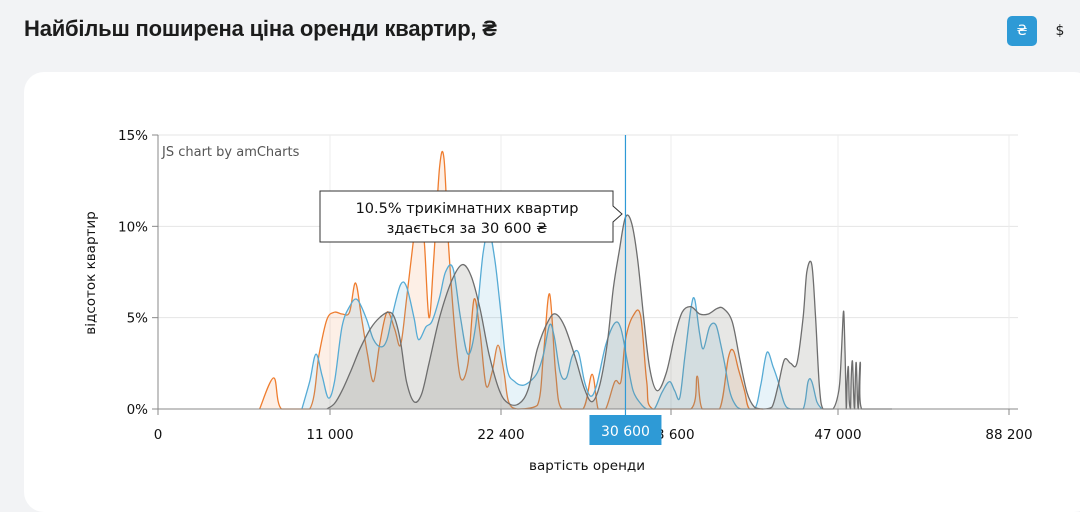  Describe the element at coordinates (467, 209) in the screenshot. I see `tooltip-line-1: 10.5% трикімнатних квартир` at that location.